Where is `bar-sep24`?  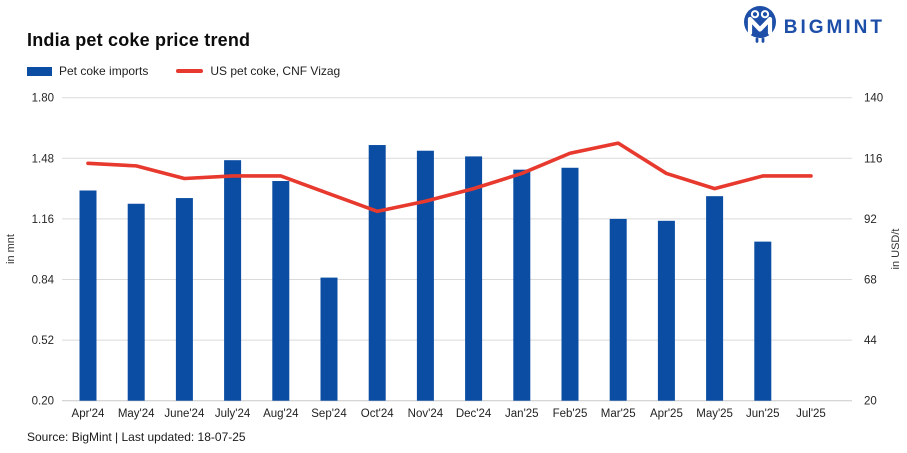
bar-sep24 is located at coordinates (329, 339).